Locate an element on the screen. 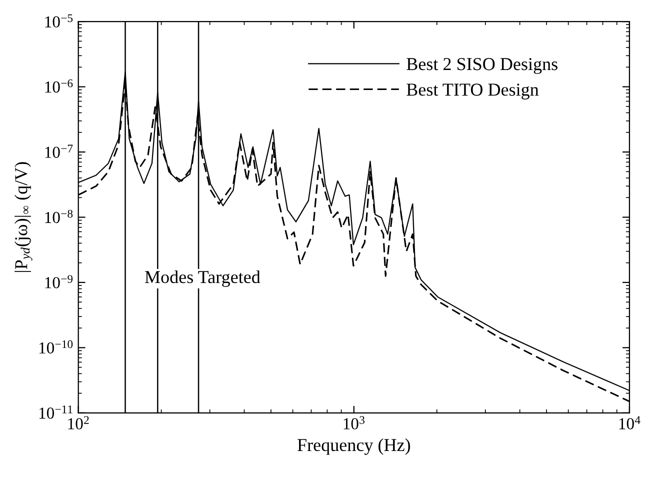 This screenshot has height=479, width=664. y-tick-label: 10$^{−6}$ is located at coordinates (59, 86).